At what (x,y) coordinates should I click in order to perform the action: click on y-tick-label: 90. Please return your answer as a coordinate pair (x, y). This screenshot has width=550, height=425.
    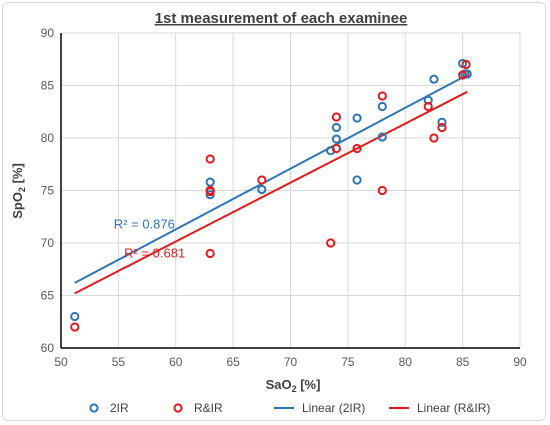
    Looking at the image, I should click on (48, 33).